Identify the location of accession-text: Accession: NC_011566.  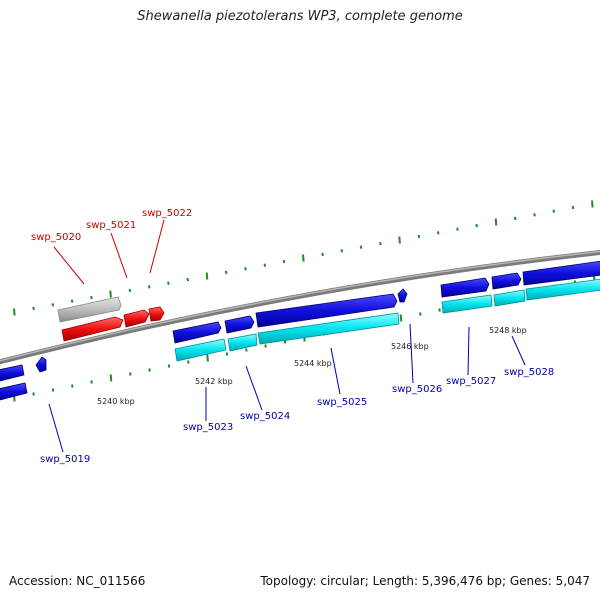
(77, 581).